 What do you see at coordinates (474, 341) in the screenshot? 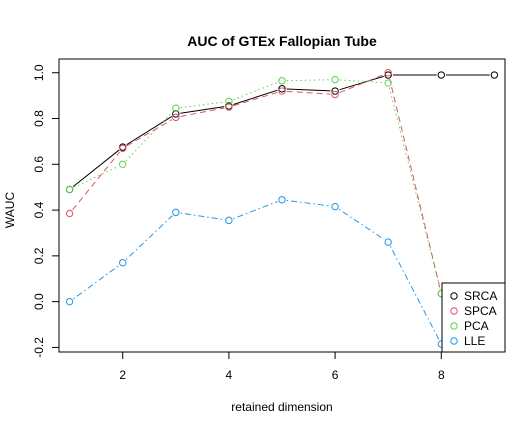
I see `legend-label: LLE` at bounding box center [474, 341].